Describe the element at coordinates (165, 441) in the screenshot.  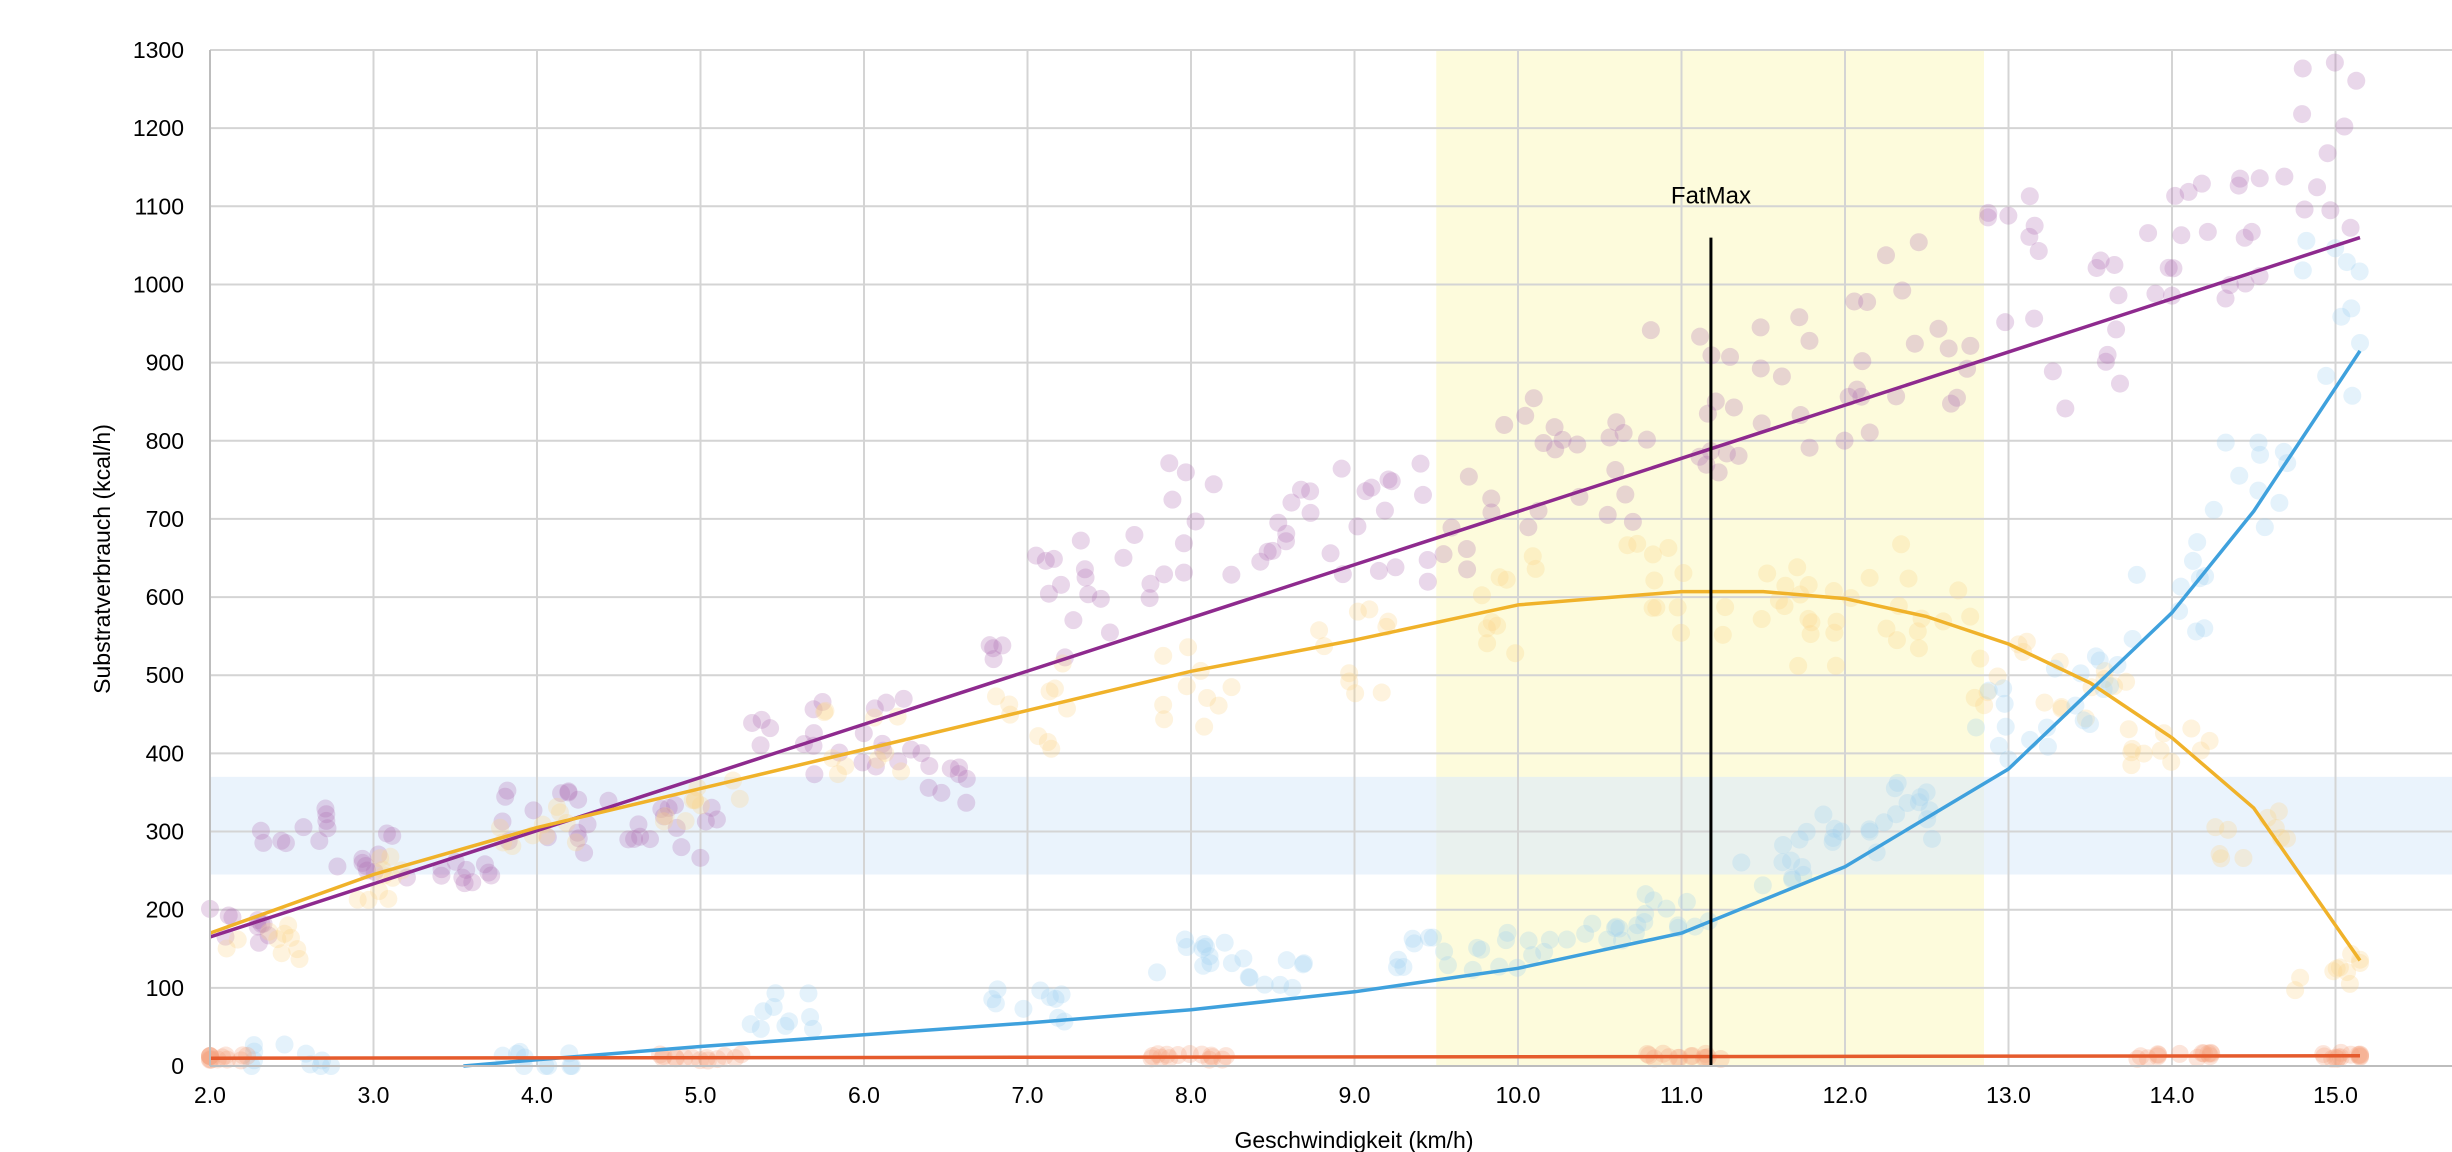
I see `y-tick-label: 800` at that location.